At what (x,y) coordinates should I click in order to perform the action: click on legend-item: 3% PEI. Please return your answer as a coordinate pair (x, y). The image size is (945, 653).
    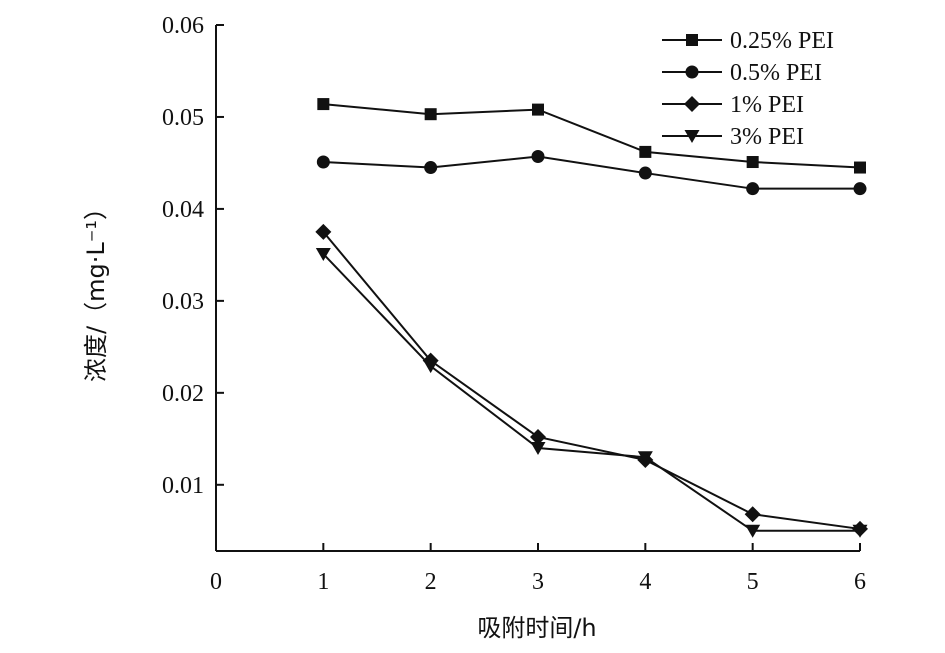
    Looking at the image, I should click on (733, 137).